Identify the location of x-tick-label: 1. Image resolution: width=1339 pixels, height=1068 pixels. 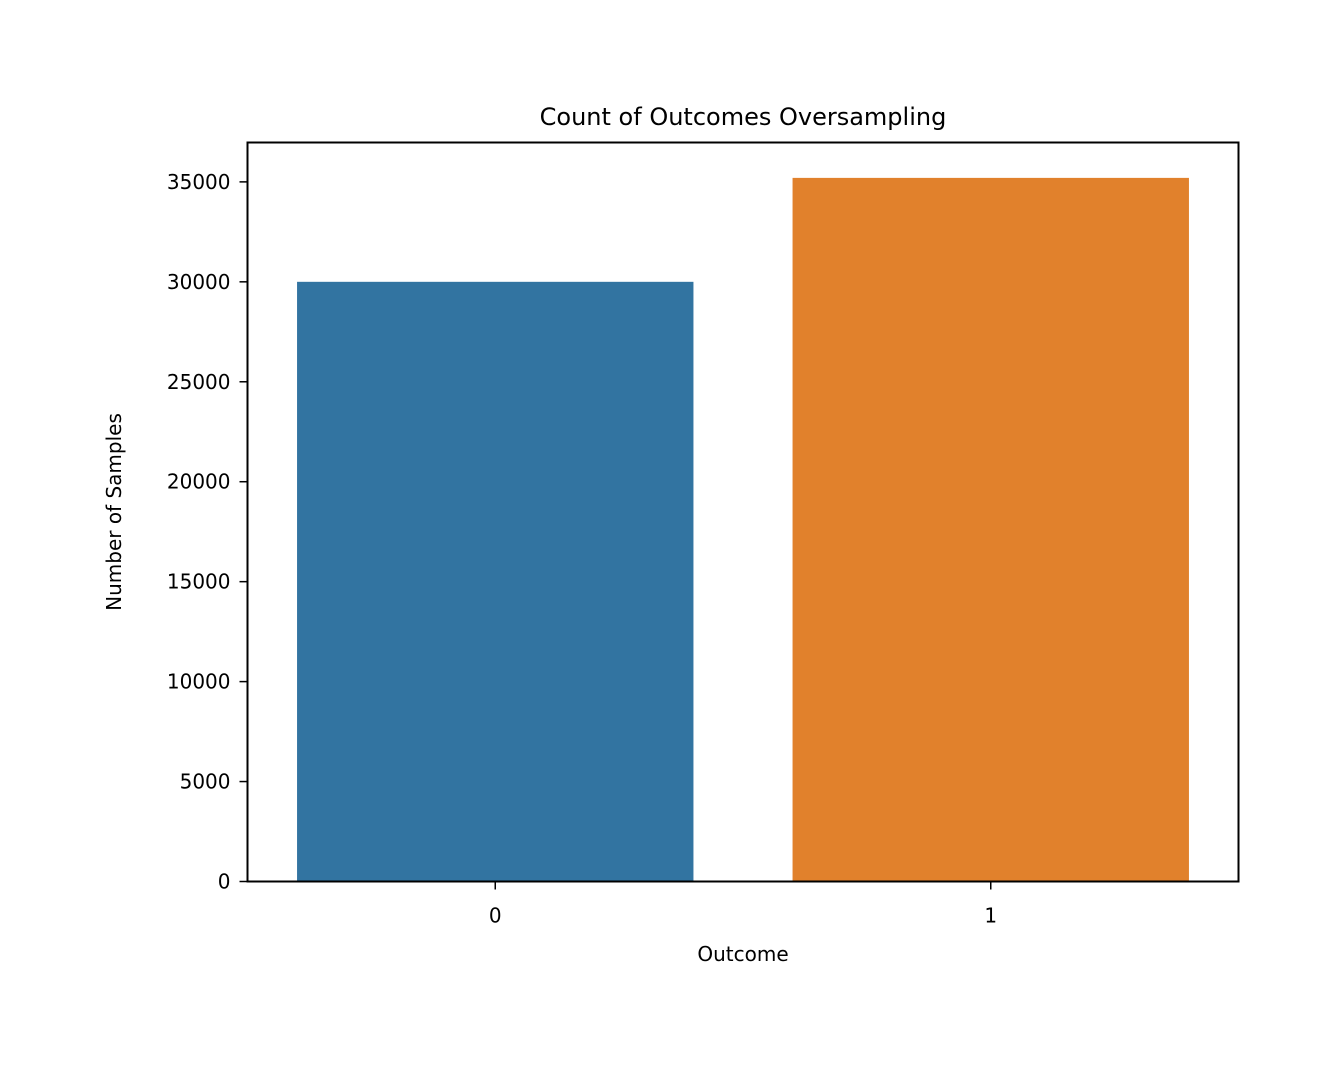
(990, 916).